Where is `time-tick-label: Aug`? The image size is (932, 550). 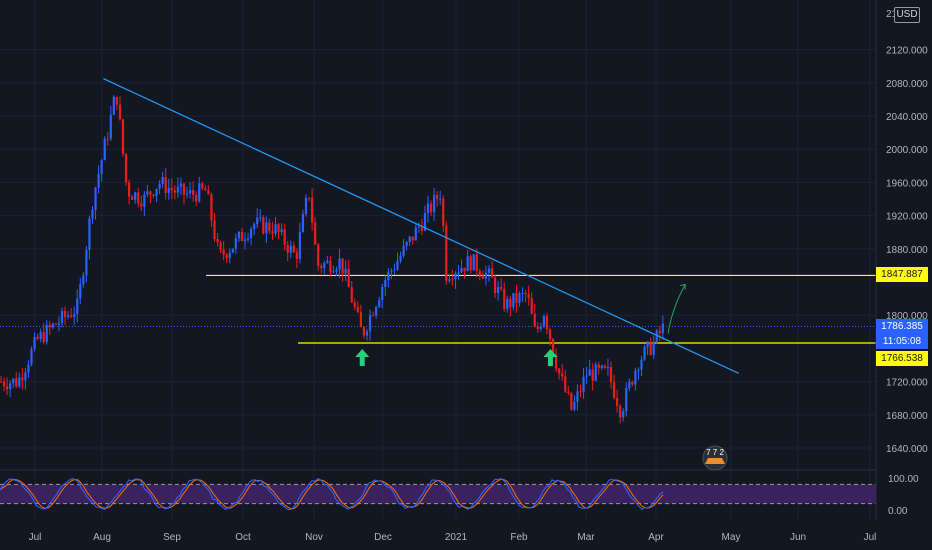
time-tick-label: Aug is located at coordinates (102, 537).